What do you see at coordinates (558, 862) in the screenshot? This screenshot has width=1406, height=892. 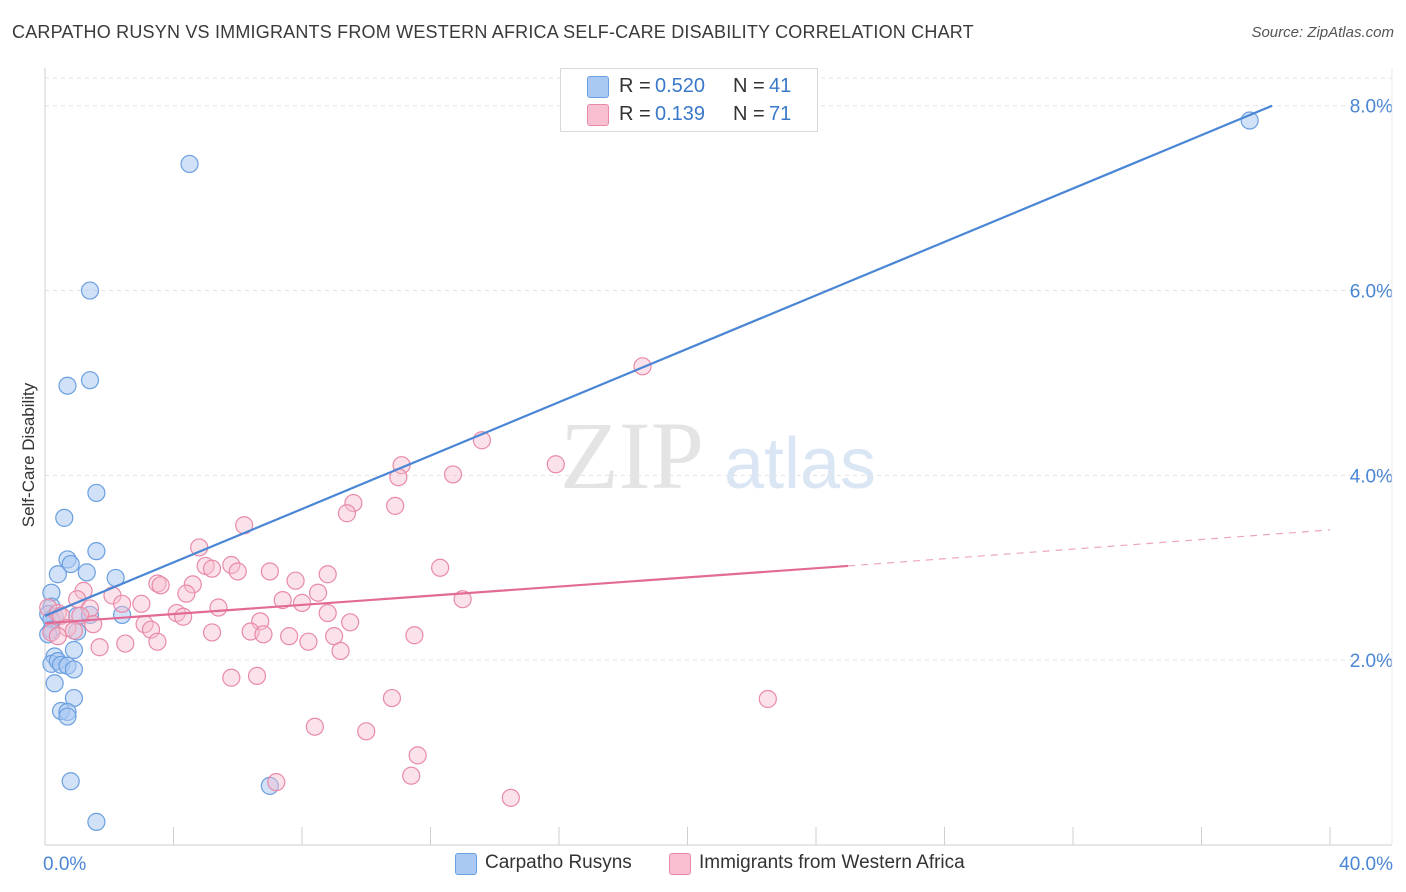 I see `series-legend-label-carpatho: Carpatho Rusyns` at bounding box center [558, 862].